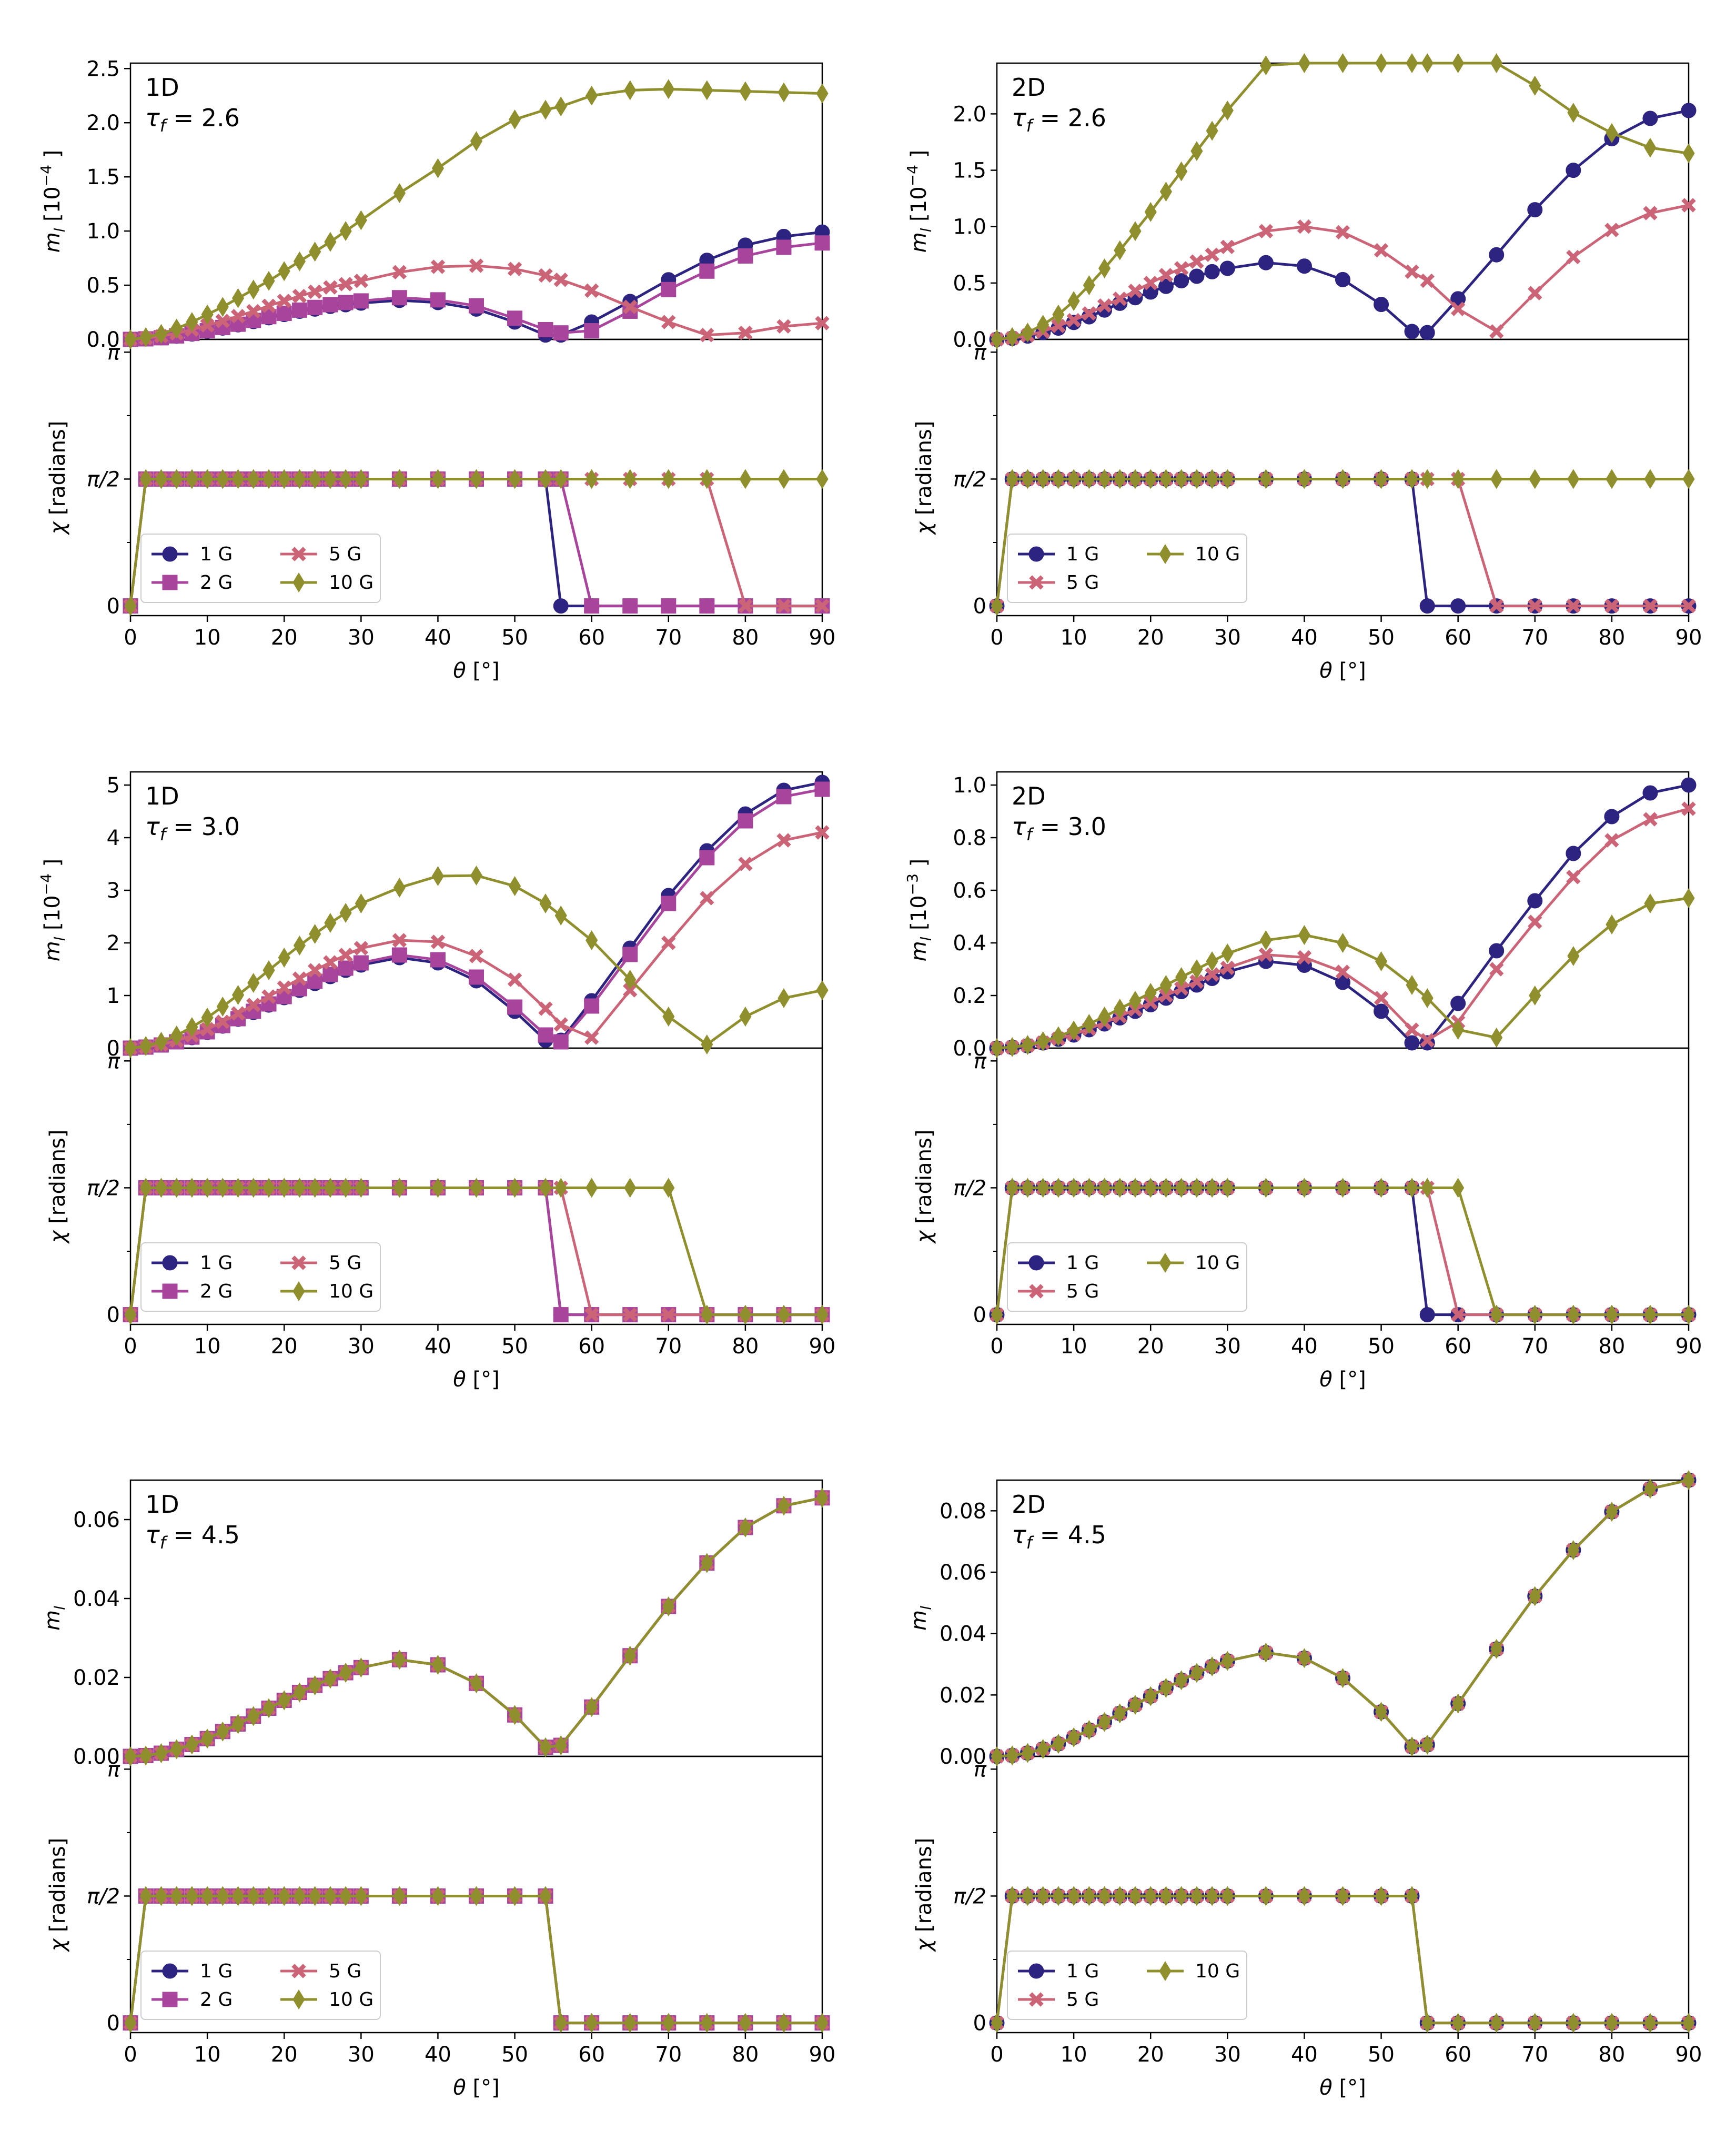 This screenshot has height=2131, width=1736. Describe the element at coordinates (1059, 120) in the screenshot. I see `panel-tau-label: τf = 2.6` at that location.